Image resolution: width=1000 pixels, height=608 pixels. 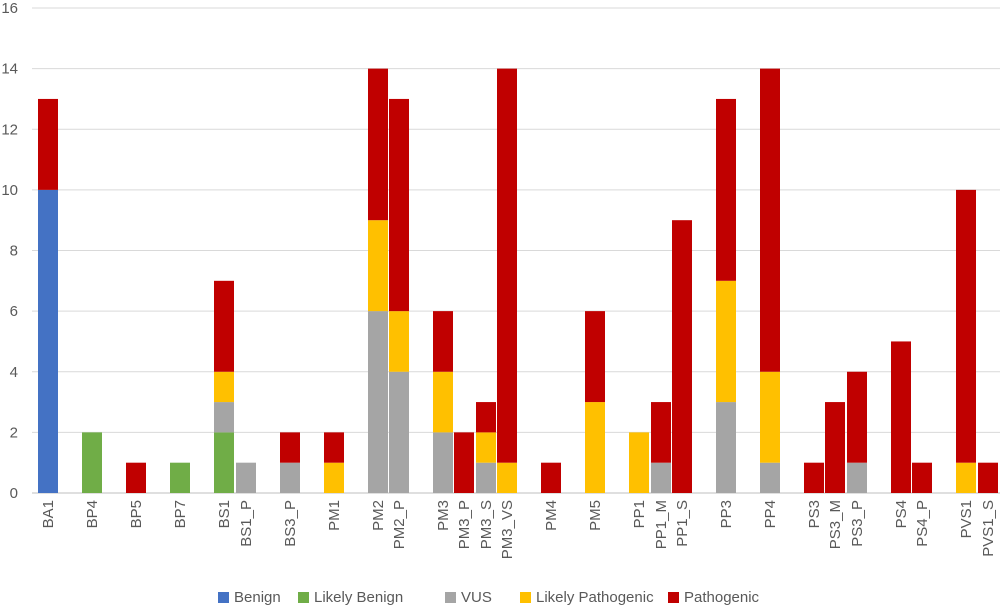 I want to click on y-tick-label: 12, so click(x=9, y=129).